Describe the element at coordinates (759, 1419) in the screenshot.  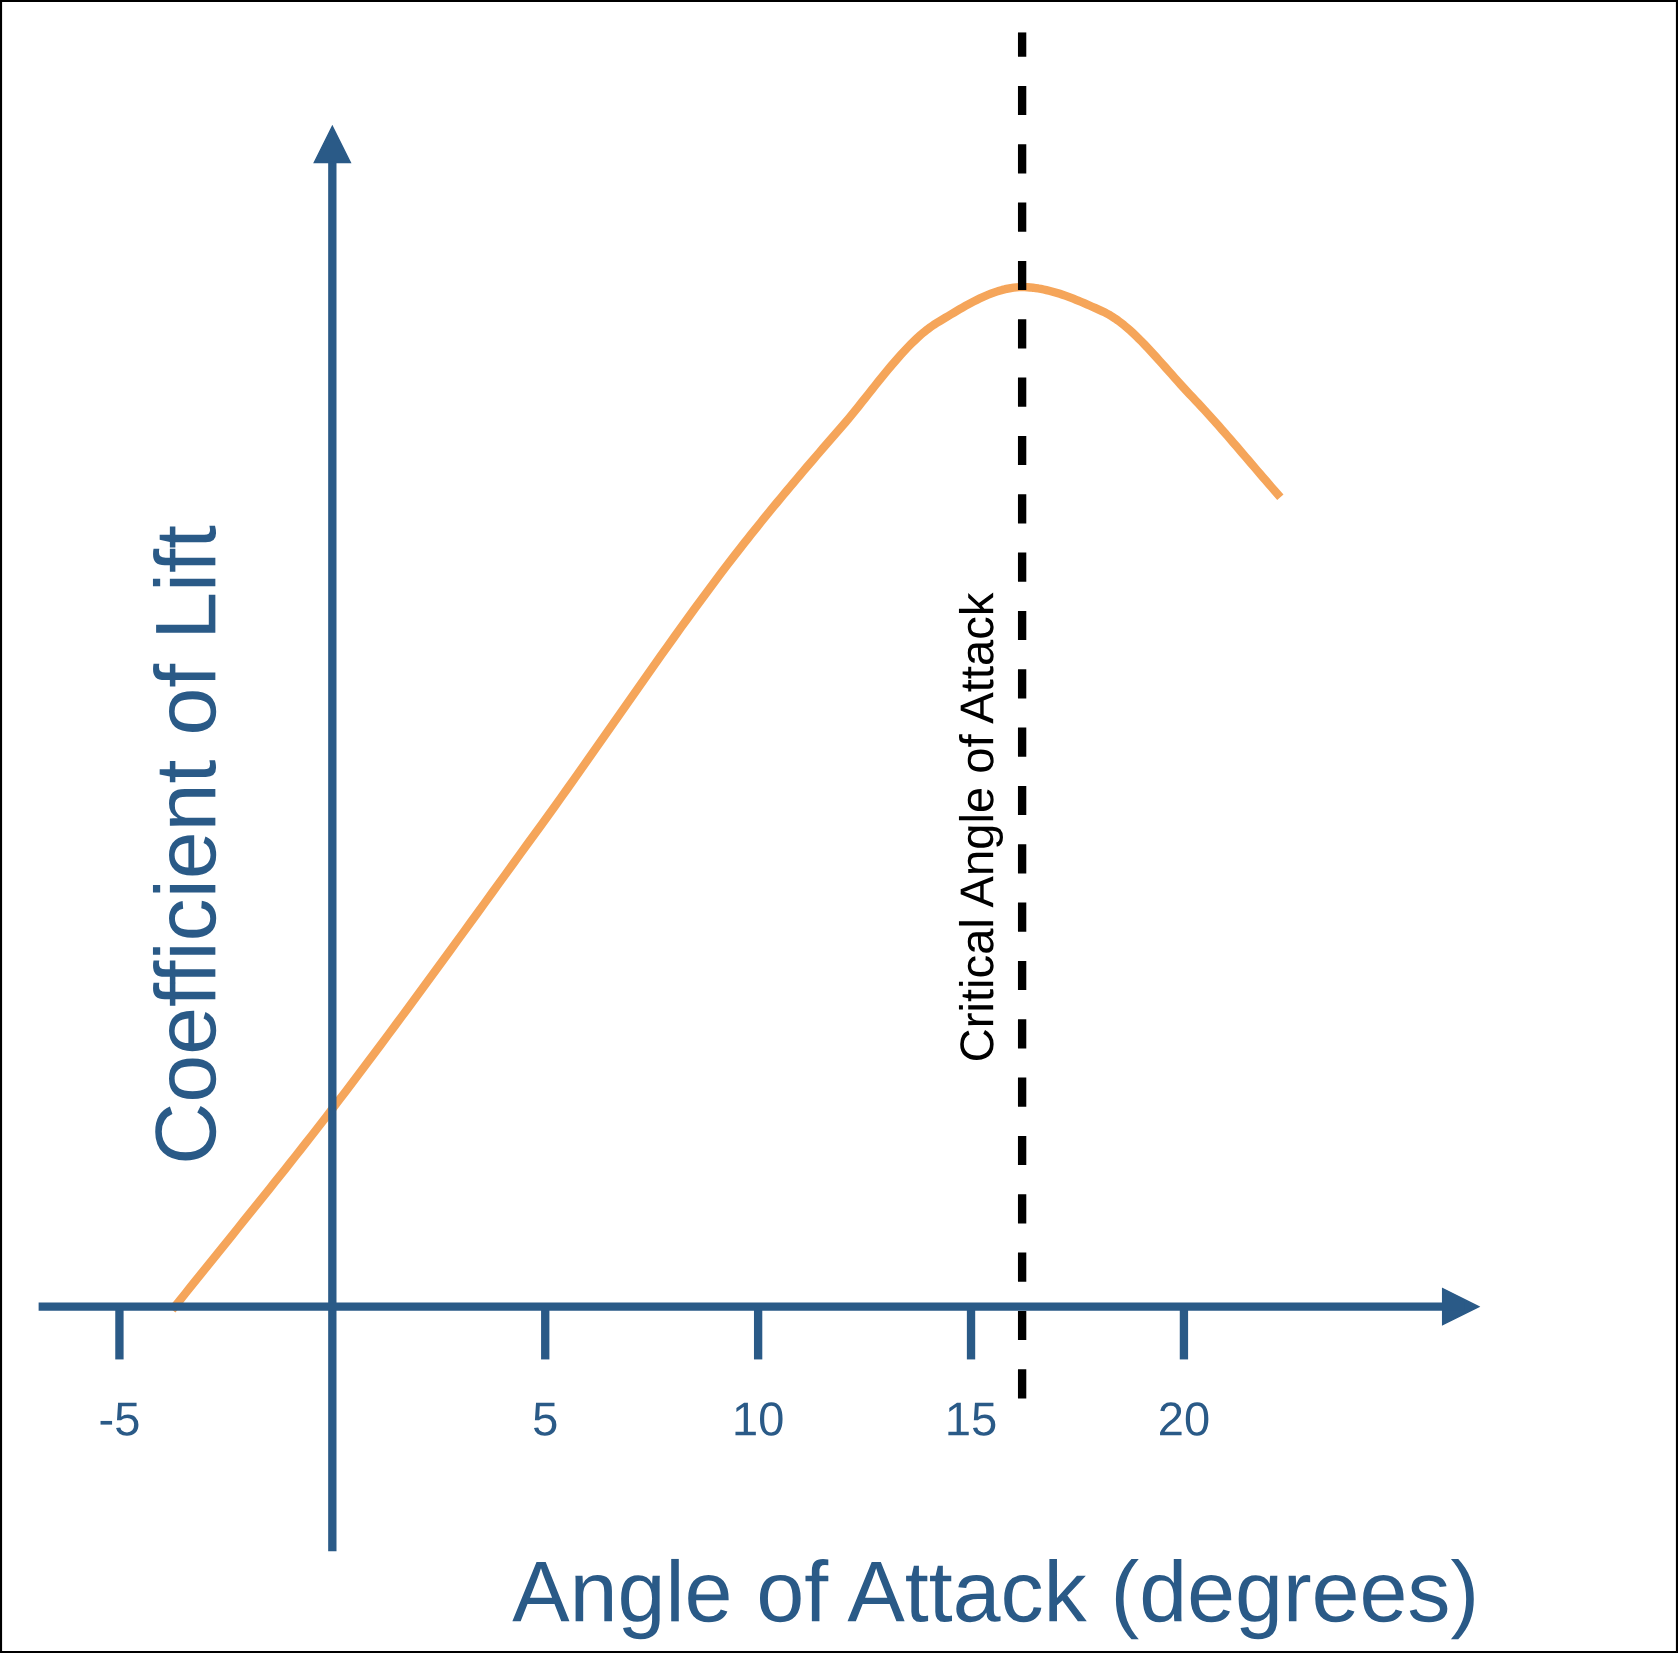
I see `x-tick-label: 10` at that location.